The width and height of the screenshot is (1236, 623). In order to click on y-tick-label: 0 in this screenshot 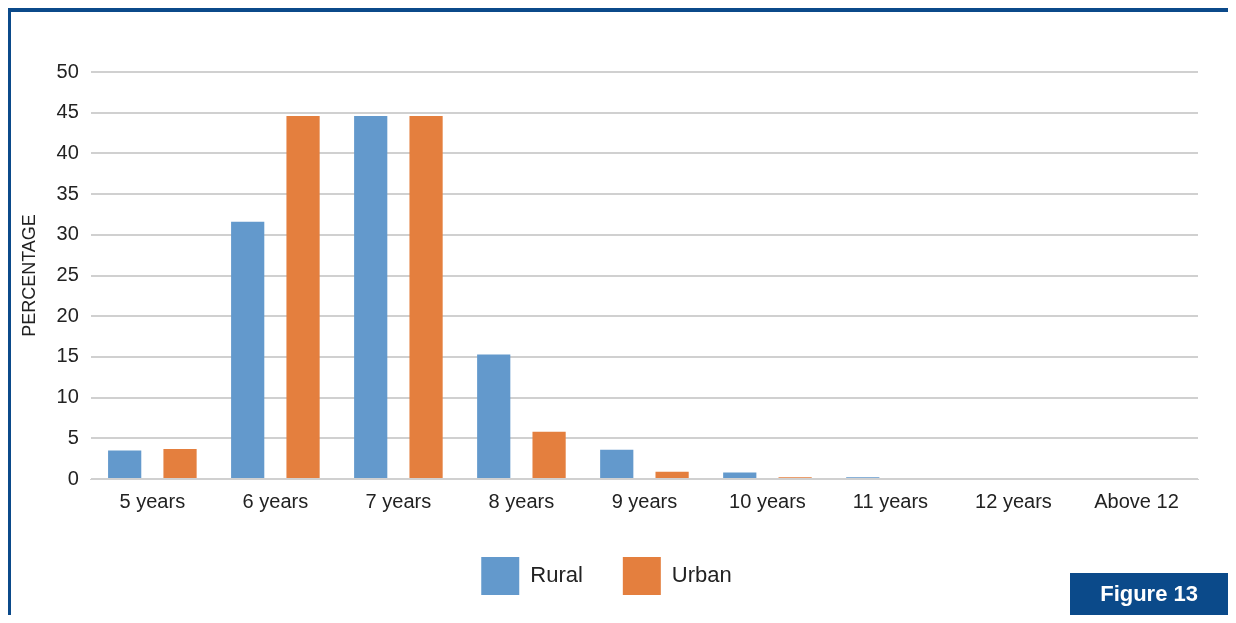, I will do `click(73, 477)`.